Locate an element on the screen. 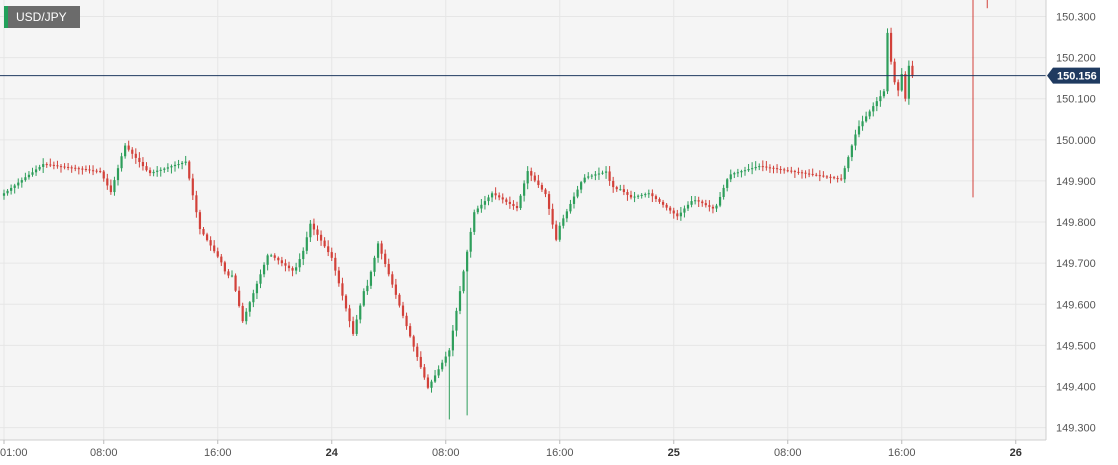 The image size is (1118, 465). current-price-tag is located at coordinates (1073, 75).